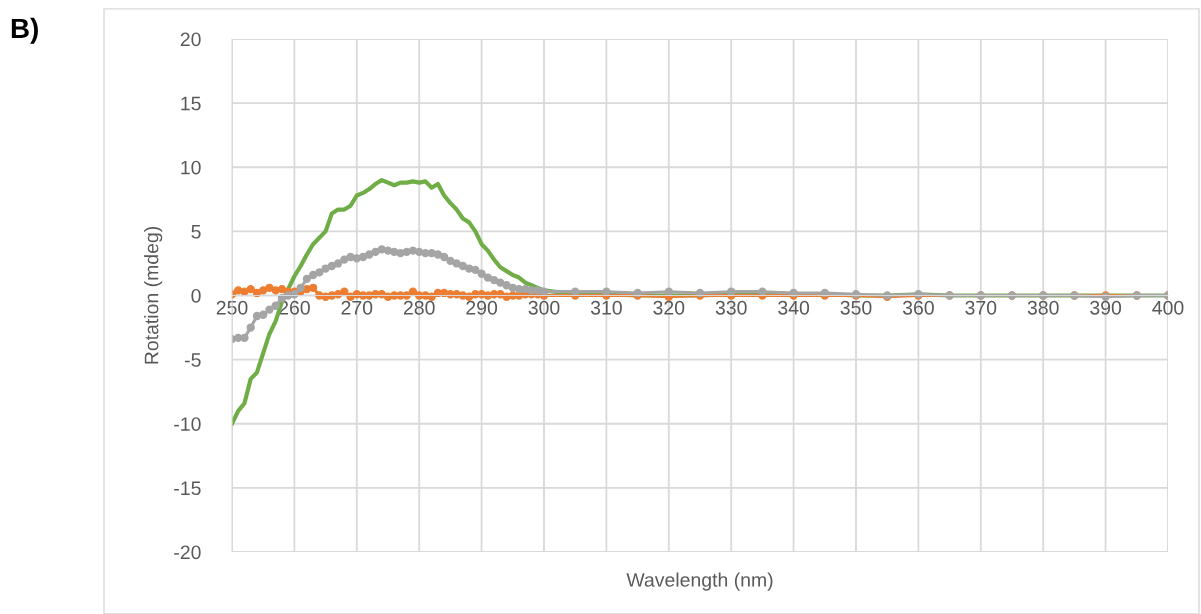 The image size is (1201, 614). What do you see at coordinates (856, 307) in the screenshot?
I see `x-tick-label: 350` at bounding box center [856, 307].